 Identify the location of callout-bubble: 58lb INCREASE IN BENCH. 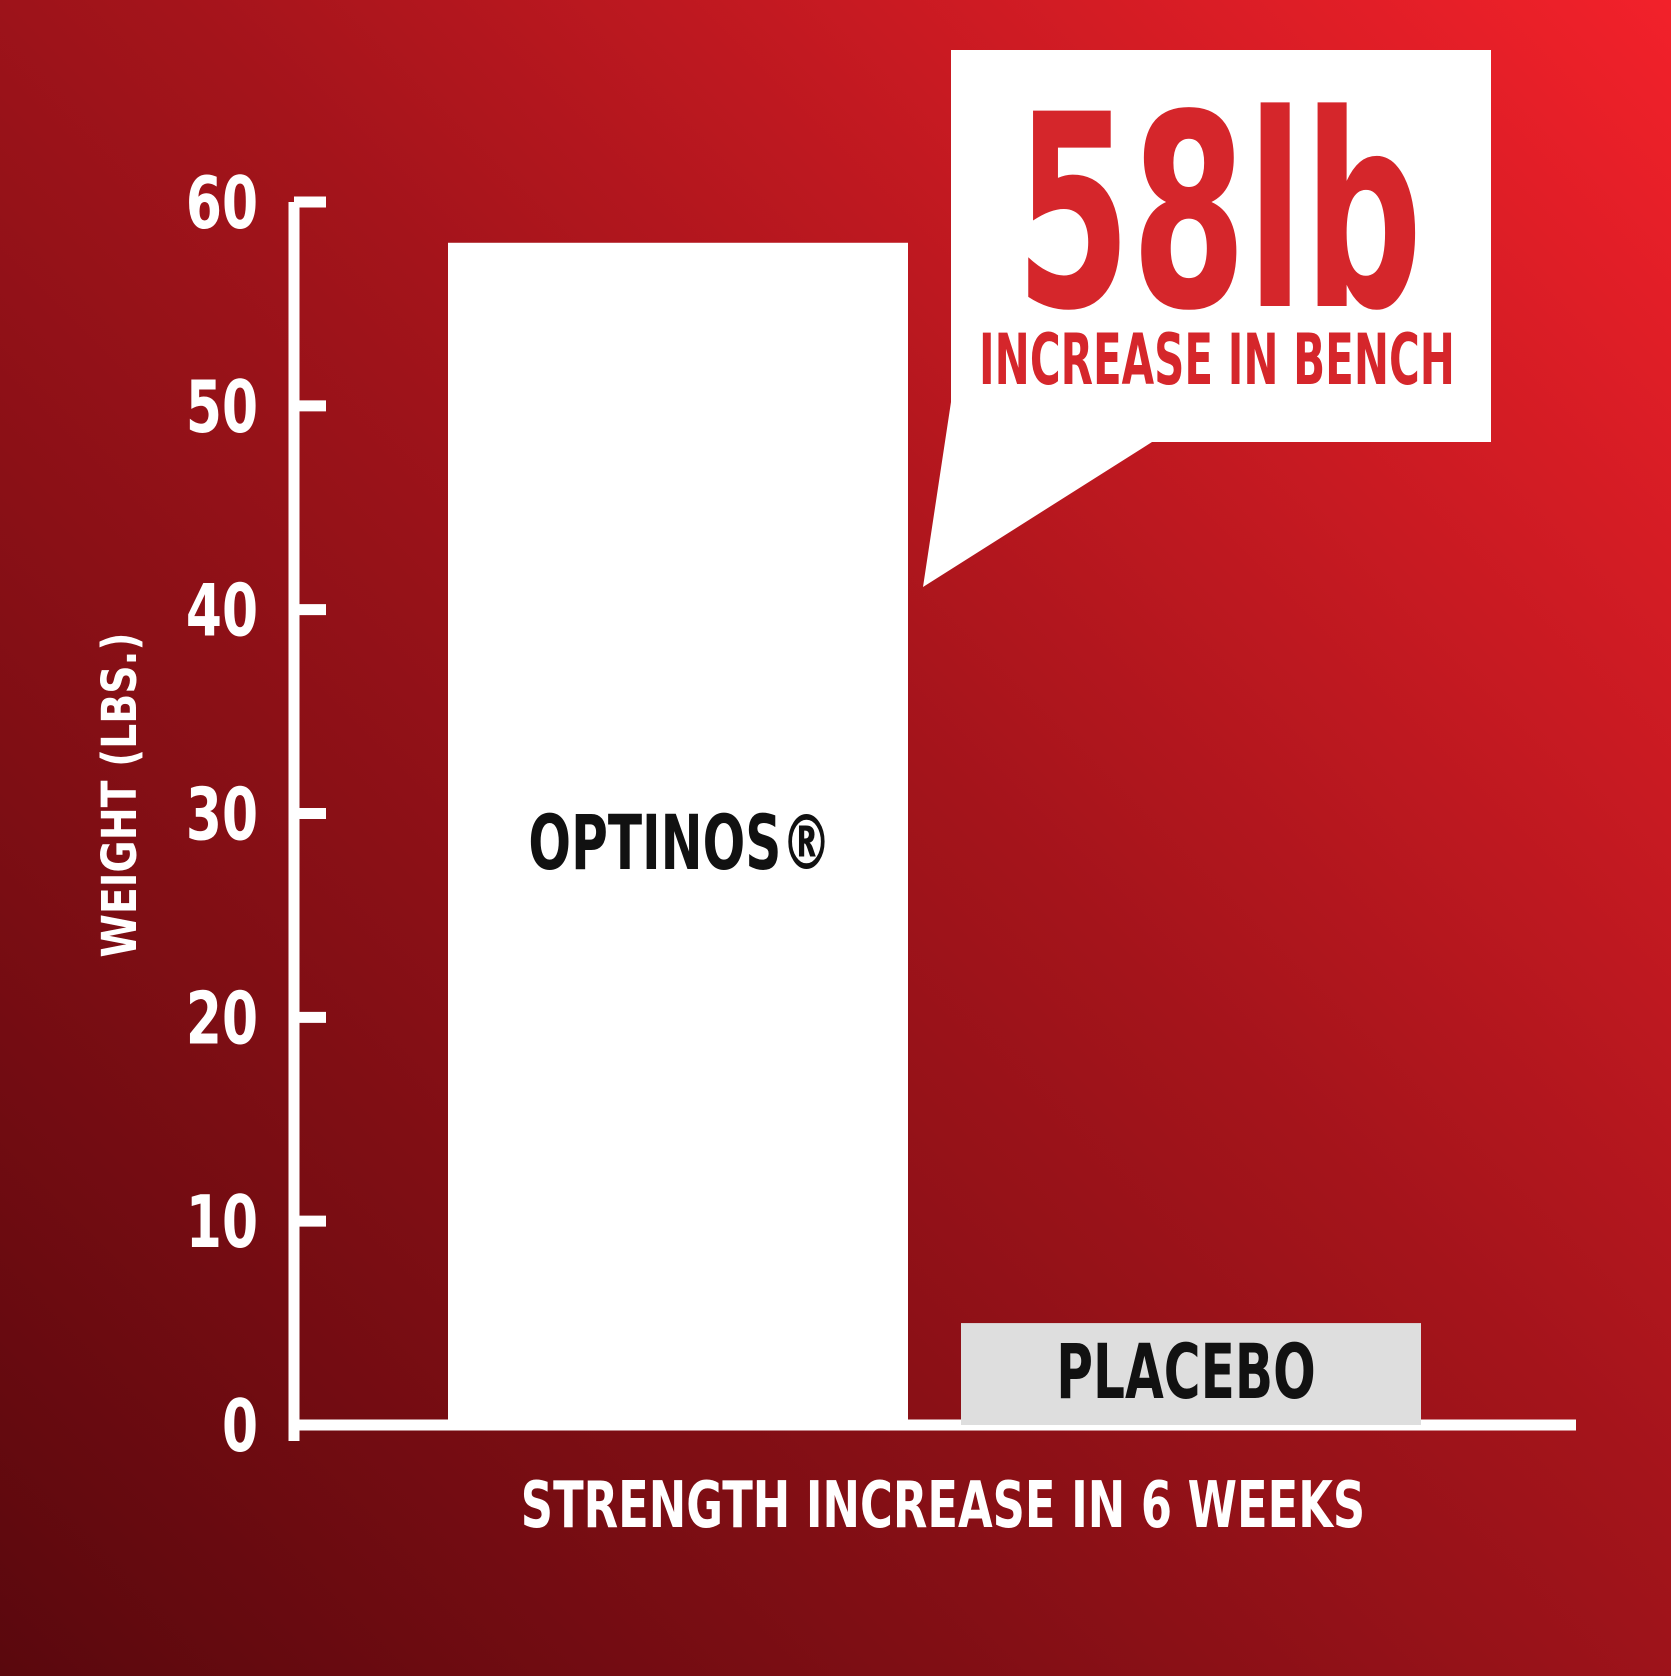
(1207, 318).